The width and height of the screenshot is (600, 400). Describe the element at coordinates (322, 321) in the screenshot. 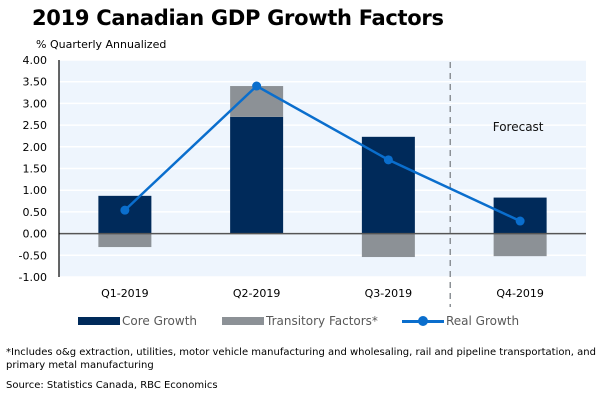

I see `legend-label: Transitory Factors*` at that location.